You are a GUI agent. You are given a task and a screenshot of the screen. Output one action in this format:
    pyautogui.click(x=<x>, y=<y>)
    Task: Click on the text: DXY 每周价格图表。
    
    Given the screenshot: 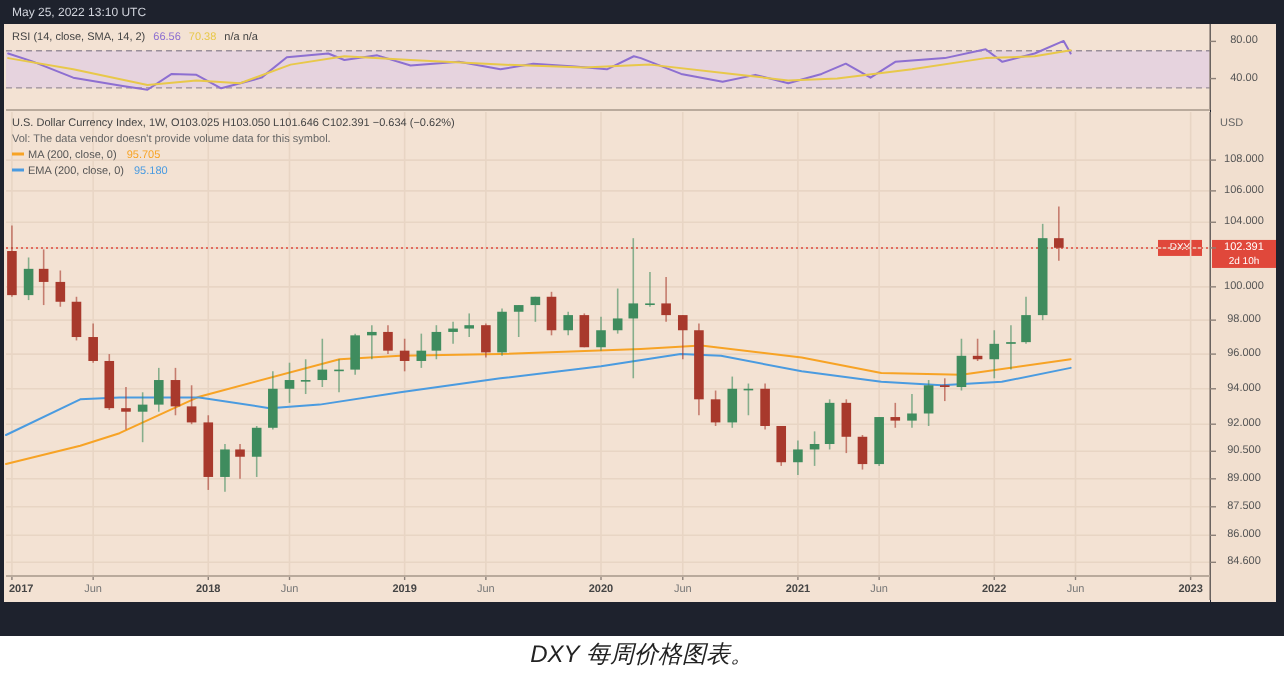 What is the action you would take?
    pyautogui.click(x=642, y=654)
    